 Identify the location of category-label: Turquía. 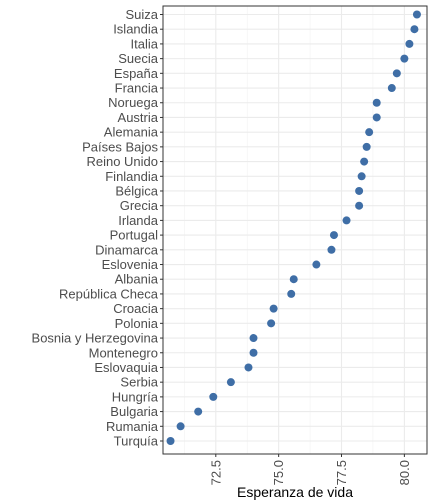
(136, 441).